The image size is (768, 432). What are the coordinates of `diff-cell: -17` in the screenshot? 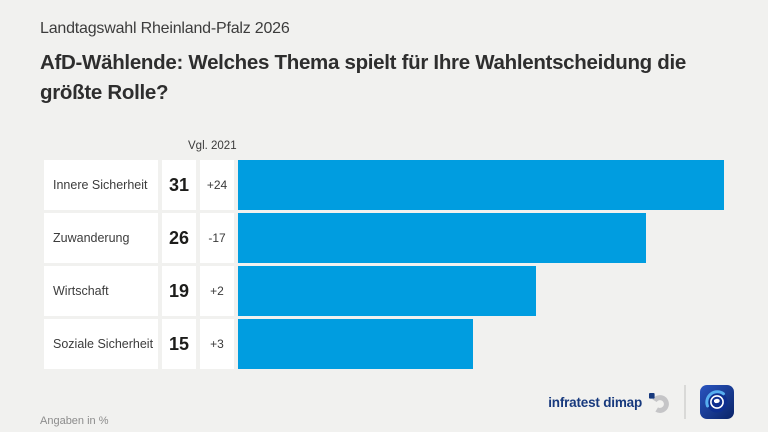 It's located at (217, 238).